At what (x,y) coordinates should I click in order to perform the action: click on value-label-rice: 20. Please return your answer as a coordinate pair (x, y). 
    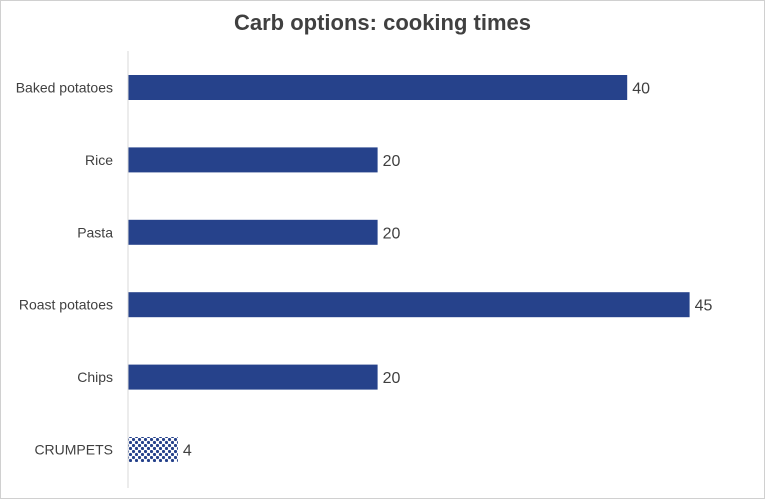
    Looking at the image, I should click on (392, 161).